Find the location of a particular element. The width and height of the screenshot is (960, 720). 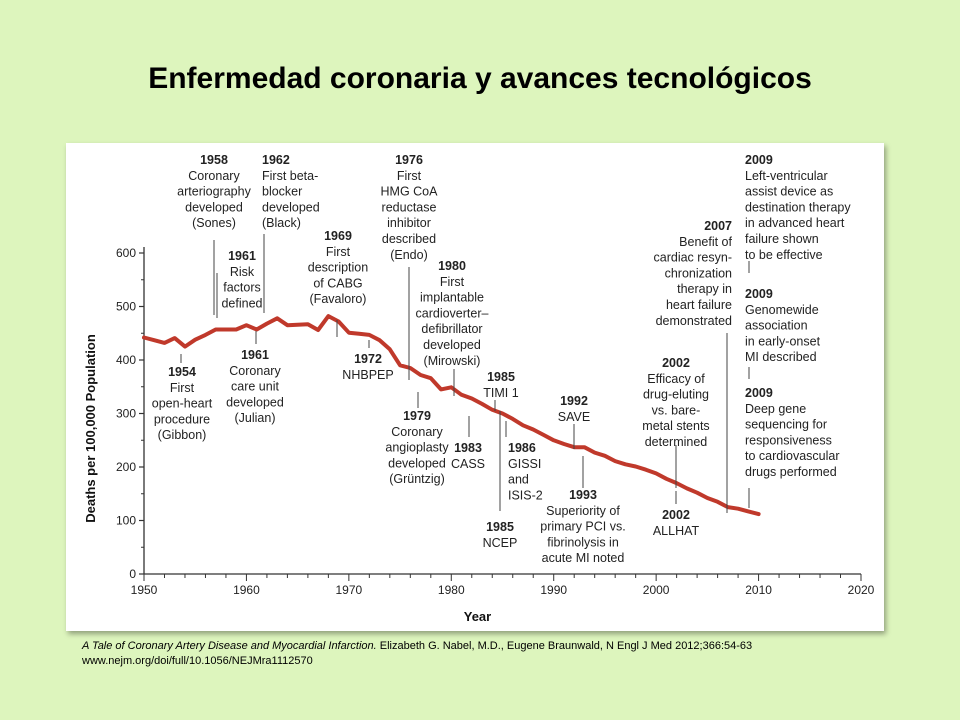

annotation-1972: 1972 NHBPEP is located at coordinates (367, 367).